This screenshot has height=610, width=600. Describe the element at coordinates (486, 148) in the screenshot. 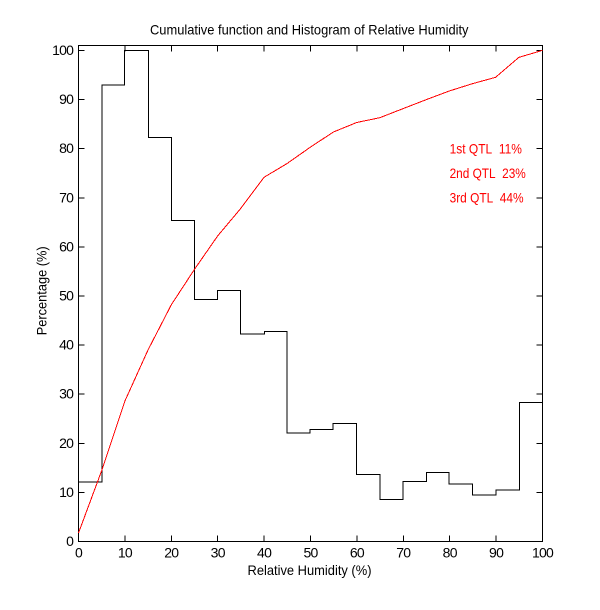

I see `svg-text: 1st QTL 11%` at that location.